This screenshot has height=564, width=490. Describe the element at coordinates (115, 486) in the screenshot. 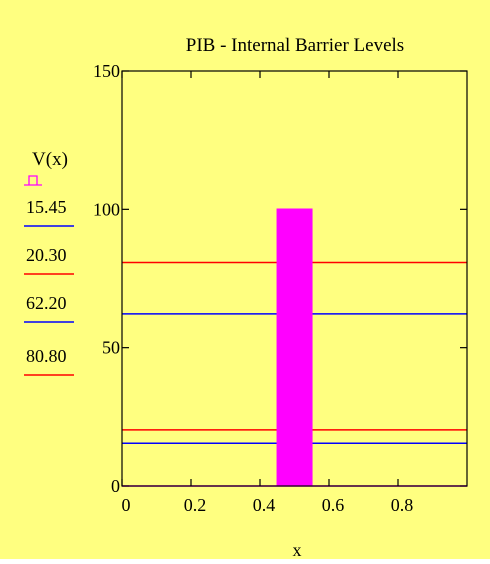

I see `y-tick-label-0: 0` at that location.